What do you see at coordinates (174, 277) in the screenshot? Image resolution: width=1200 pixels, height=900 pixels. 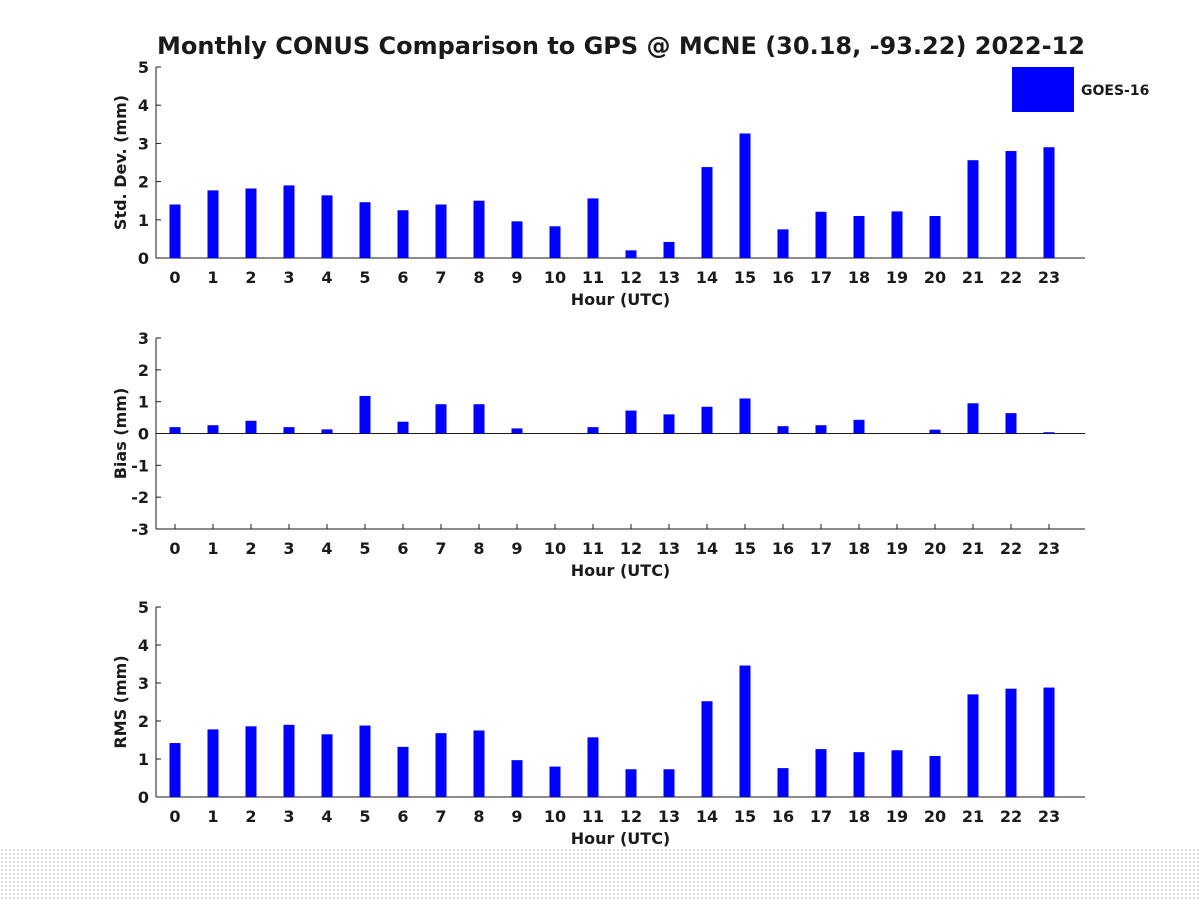 I see `x-tick-label: 0` at bounding box center [174, 277].